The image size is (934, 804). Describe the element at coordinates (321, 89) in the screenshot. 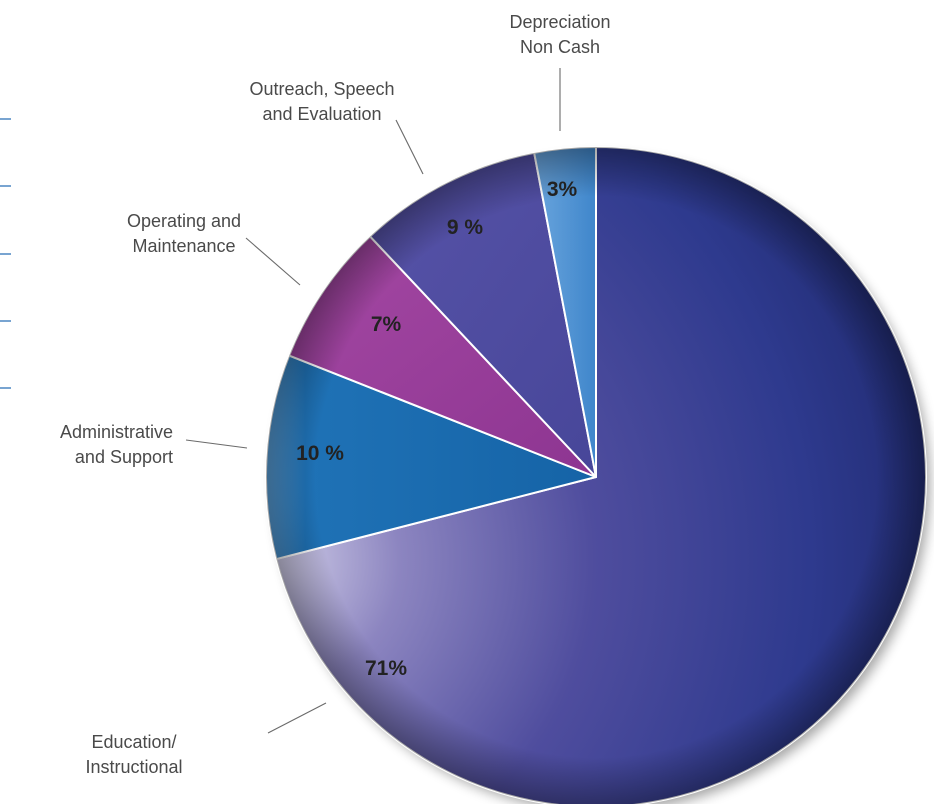

I see `category-label-line: Outreach, Speech` at that location.